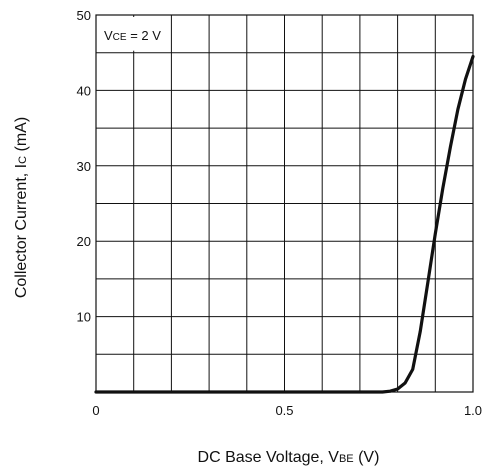  I want to click on x-axis-label: DC Base Voltage, VBE (V), so click(289, 457).